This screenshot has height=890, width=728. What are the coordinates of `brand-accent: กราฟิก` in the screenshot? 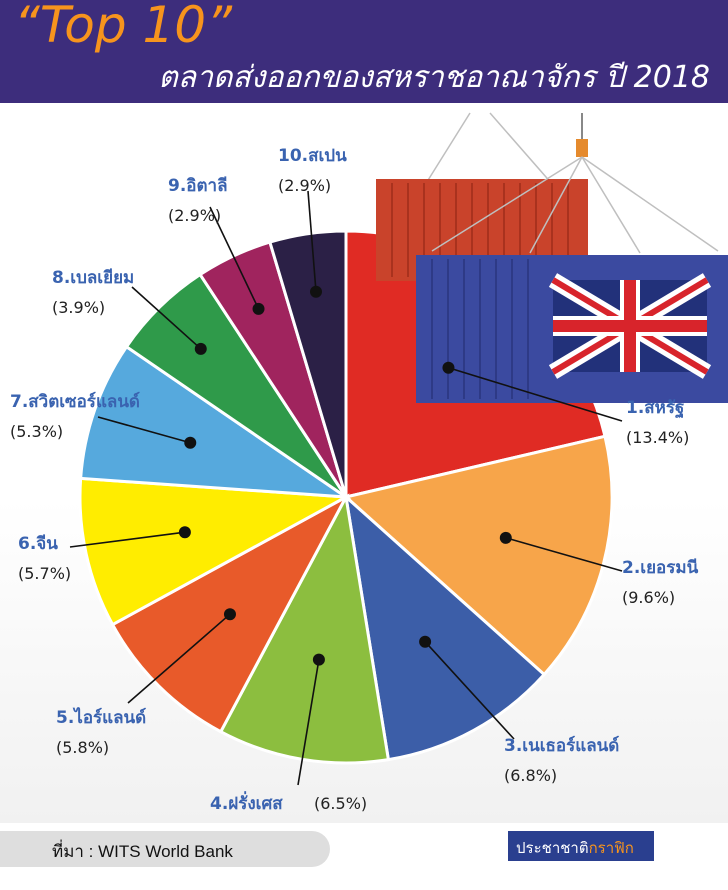 It's located at (611, 848).